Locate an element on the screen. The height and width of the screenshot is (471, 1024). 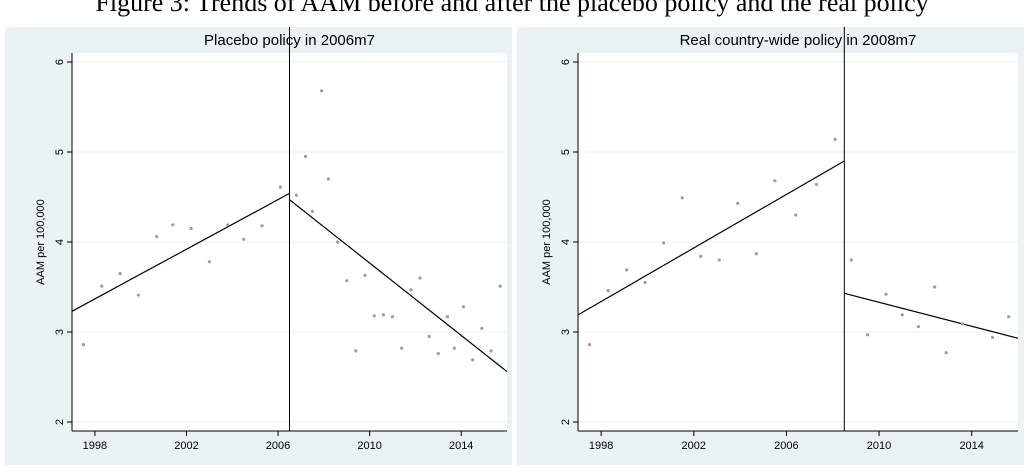
chart-title: Real country-wide policy in 2008m7 is located at coordinates (798, 40).